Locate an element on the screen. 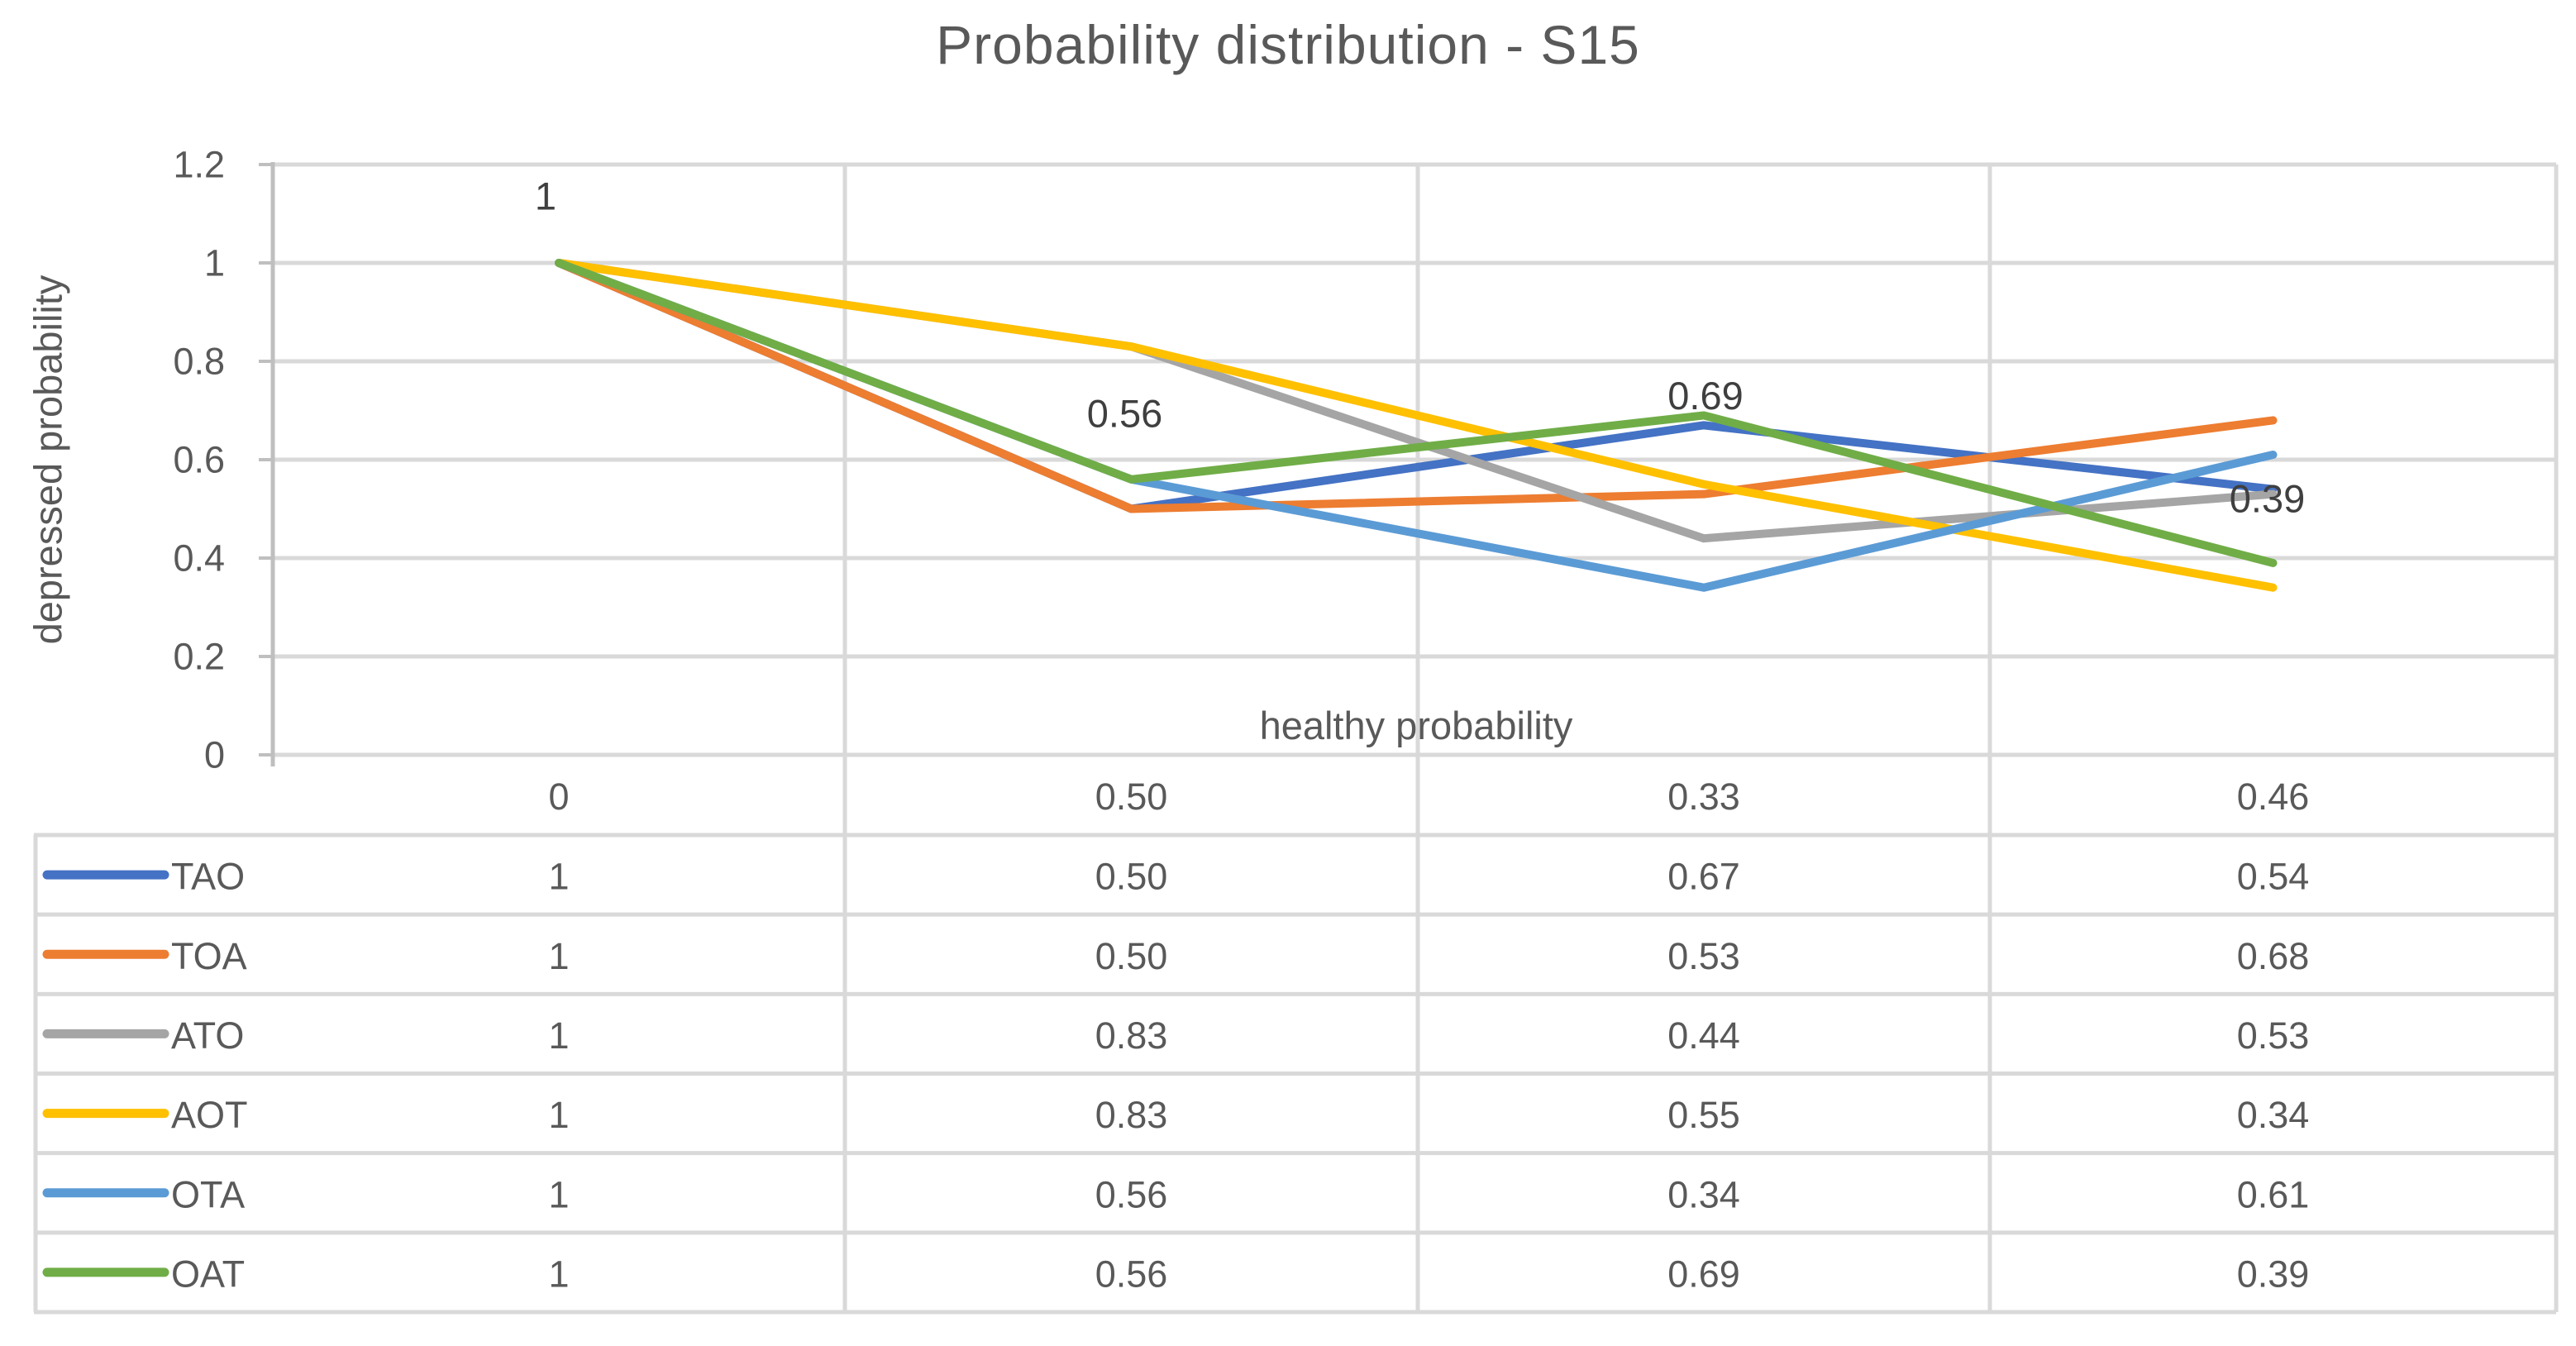  table-cell-OTA: 0.56 is located at coordinates (1131, 1194).